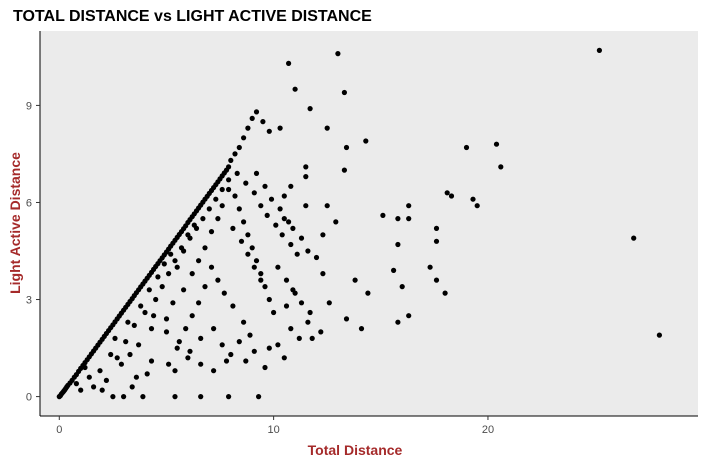 Image resolution: width=706 pixels, height=465 pixels. Describe the element at coordinates (192, 16) in the screenshot. I see `chart-title: TOTAL DISTANCE vs LIGHT ACTIVE DISTANCE` at that location.